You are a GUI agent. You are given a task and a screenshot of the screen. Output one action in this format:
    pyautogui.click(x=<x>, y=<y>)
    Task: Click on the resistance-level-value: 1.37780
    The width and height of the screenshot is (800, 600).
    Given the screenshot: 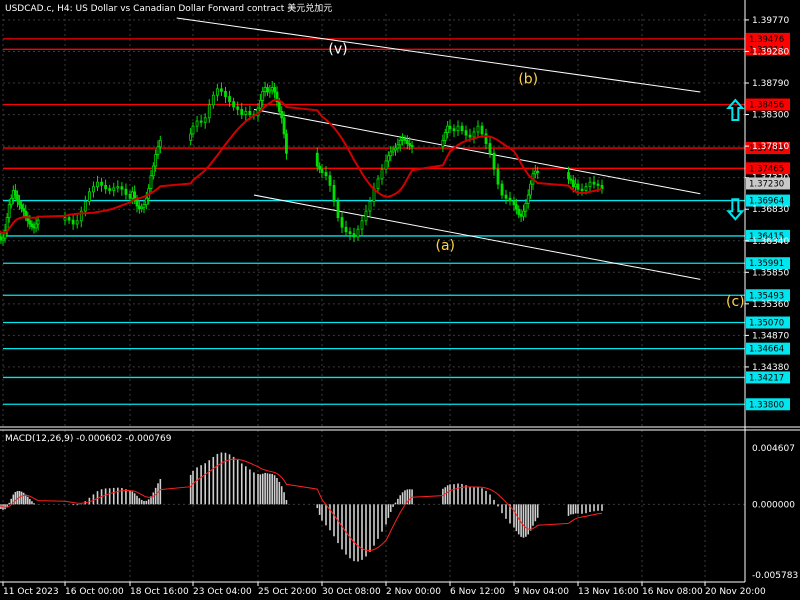 What is the action you would take?
    pyautogui.click(x=766, y=149)
    